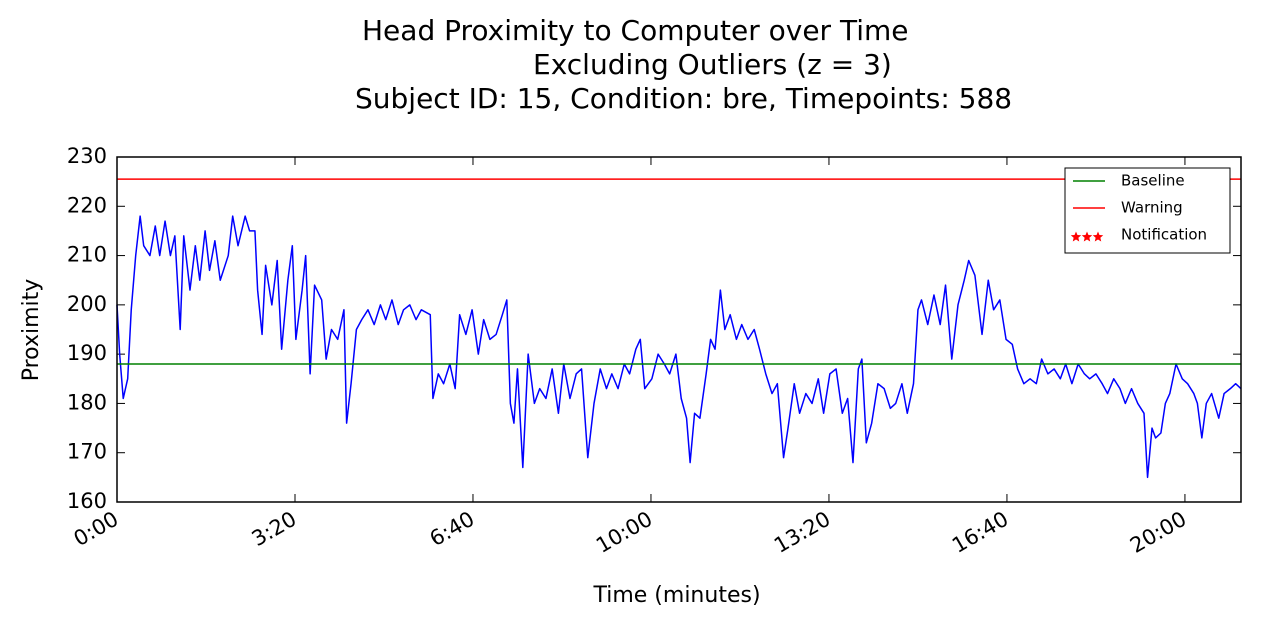 The height and width of the screenshot is (626, 1272). I want to click on x-tick-label: 13:20, so click(802, 532).